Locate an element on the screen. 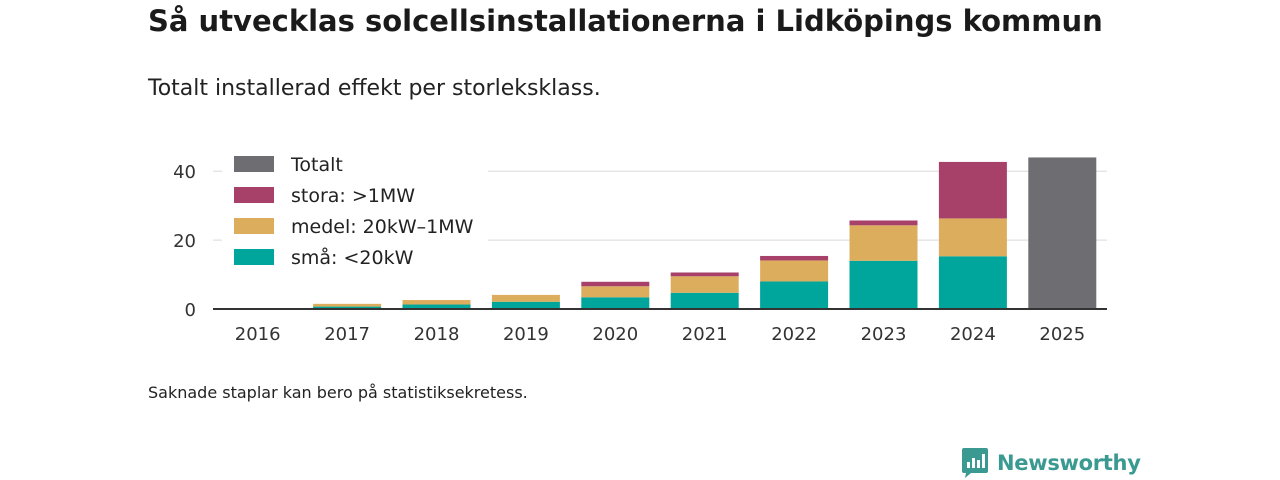 The image size is (1280, 480). y-tick-label: 20 is located at coordinates (184, 241).